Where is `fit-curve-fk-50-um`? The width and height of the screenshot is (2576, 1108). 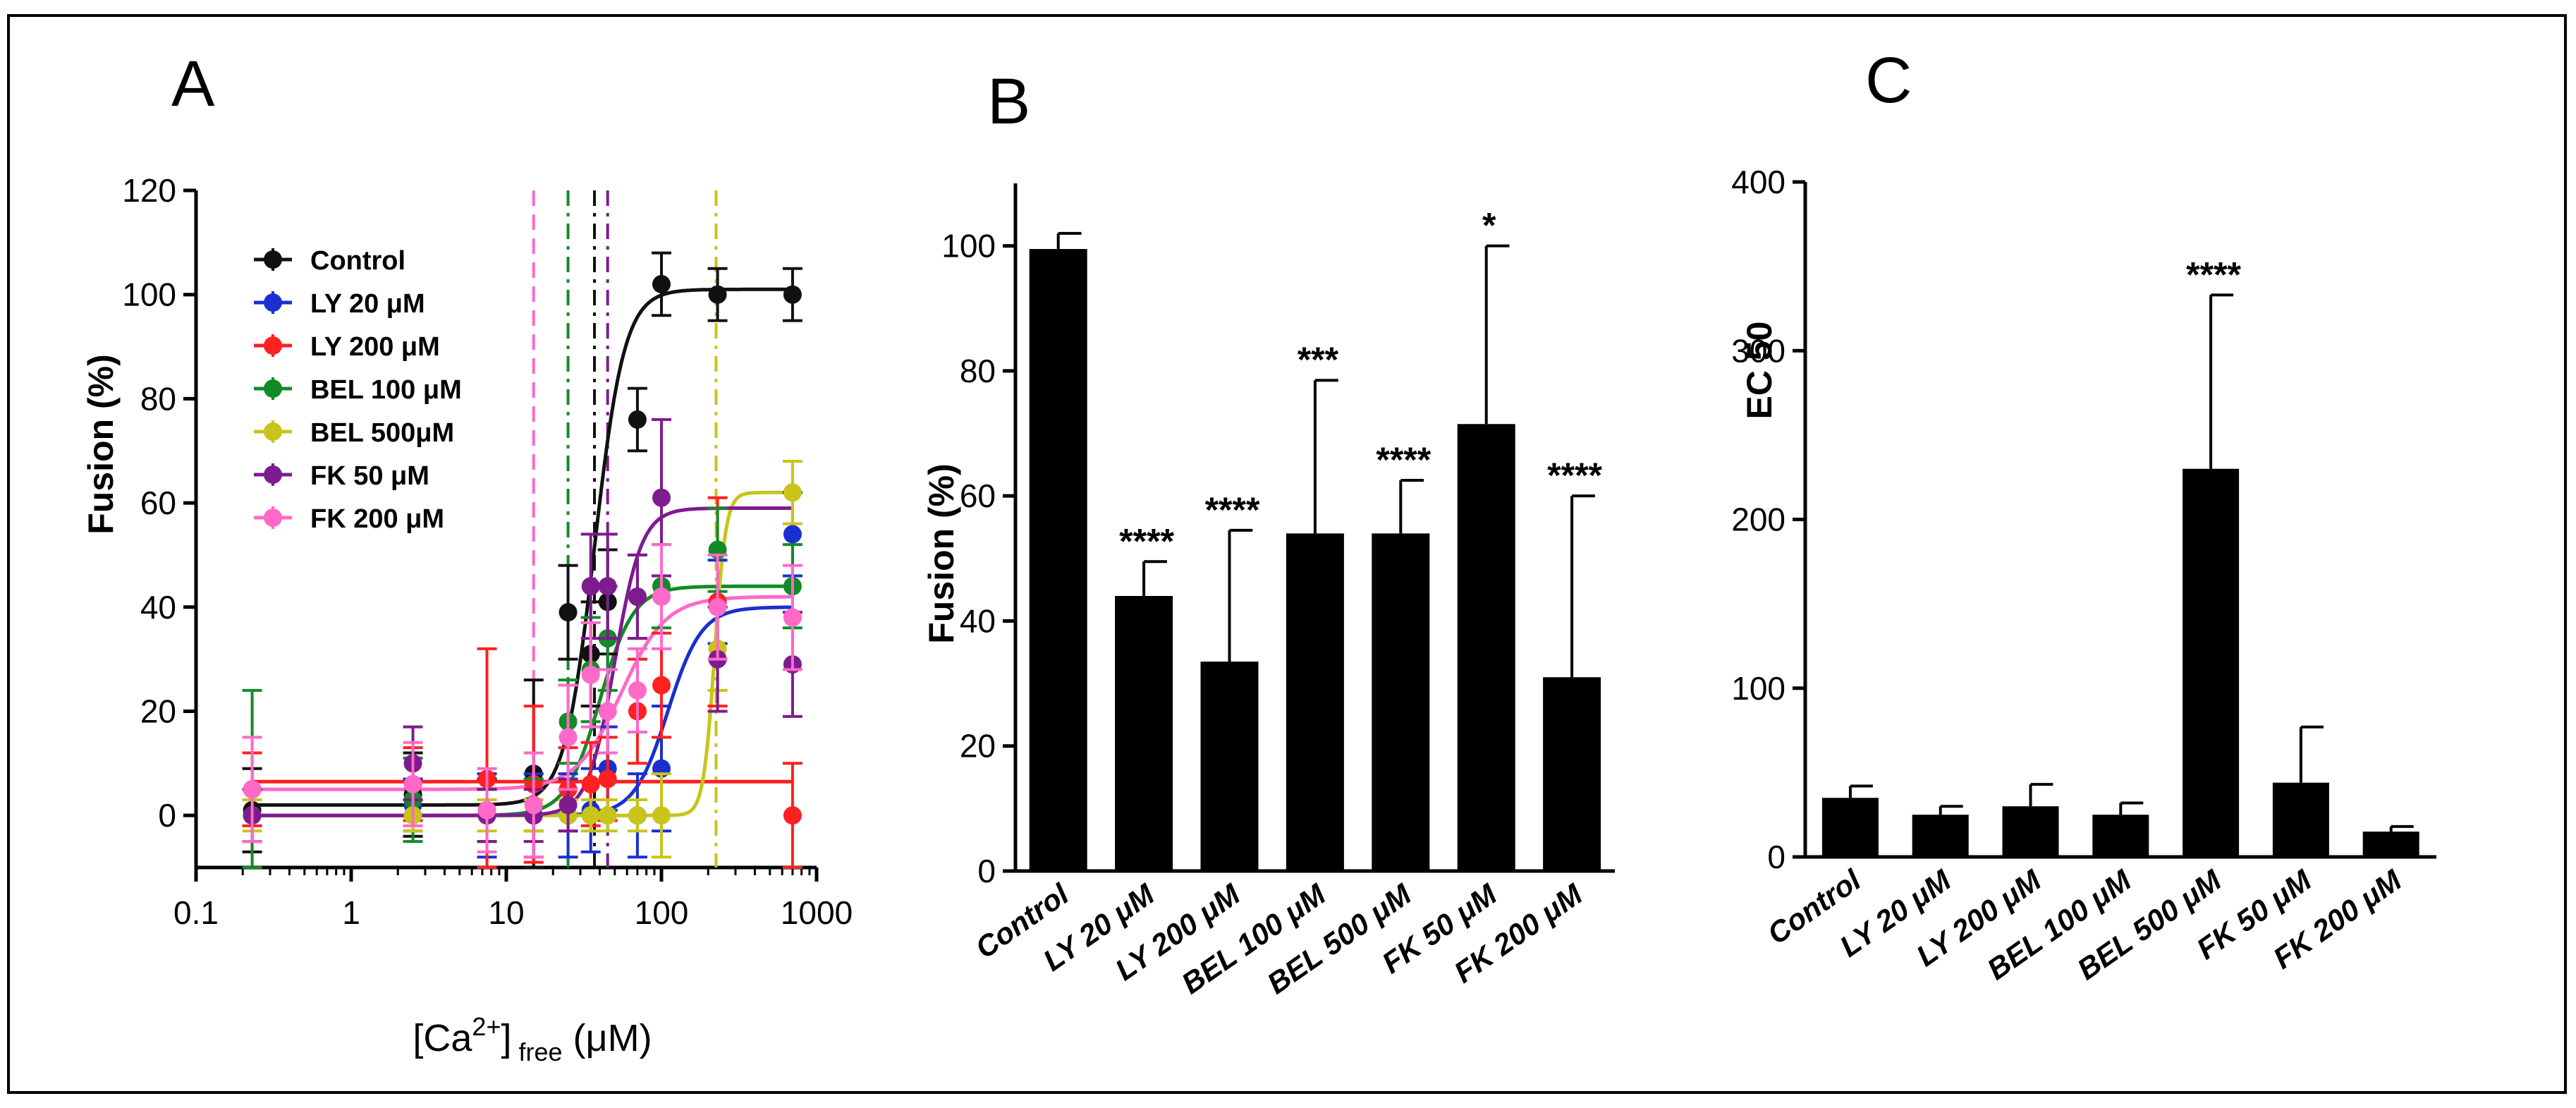
fit-curve-fk-50-um is located at coordinates (522, 661).